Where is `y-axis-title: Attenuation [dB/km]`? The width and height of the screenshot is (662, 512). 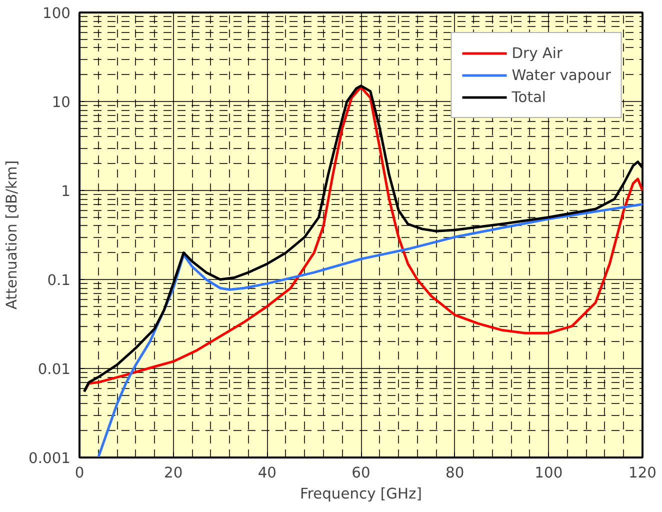 y-axis-title: Attenuation [dB/km] is located at coordinates (12, 235).